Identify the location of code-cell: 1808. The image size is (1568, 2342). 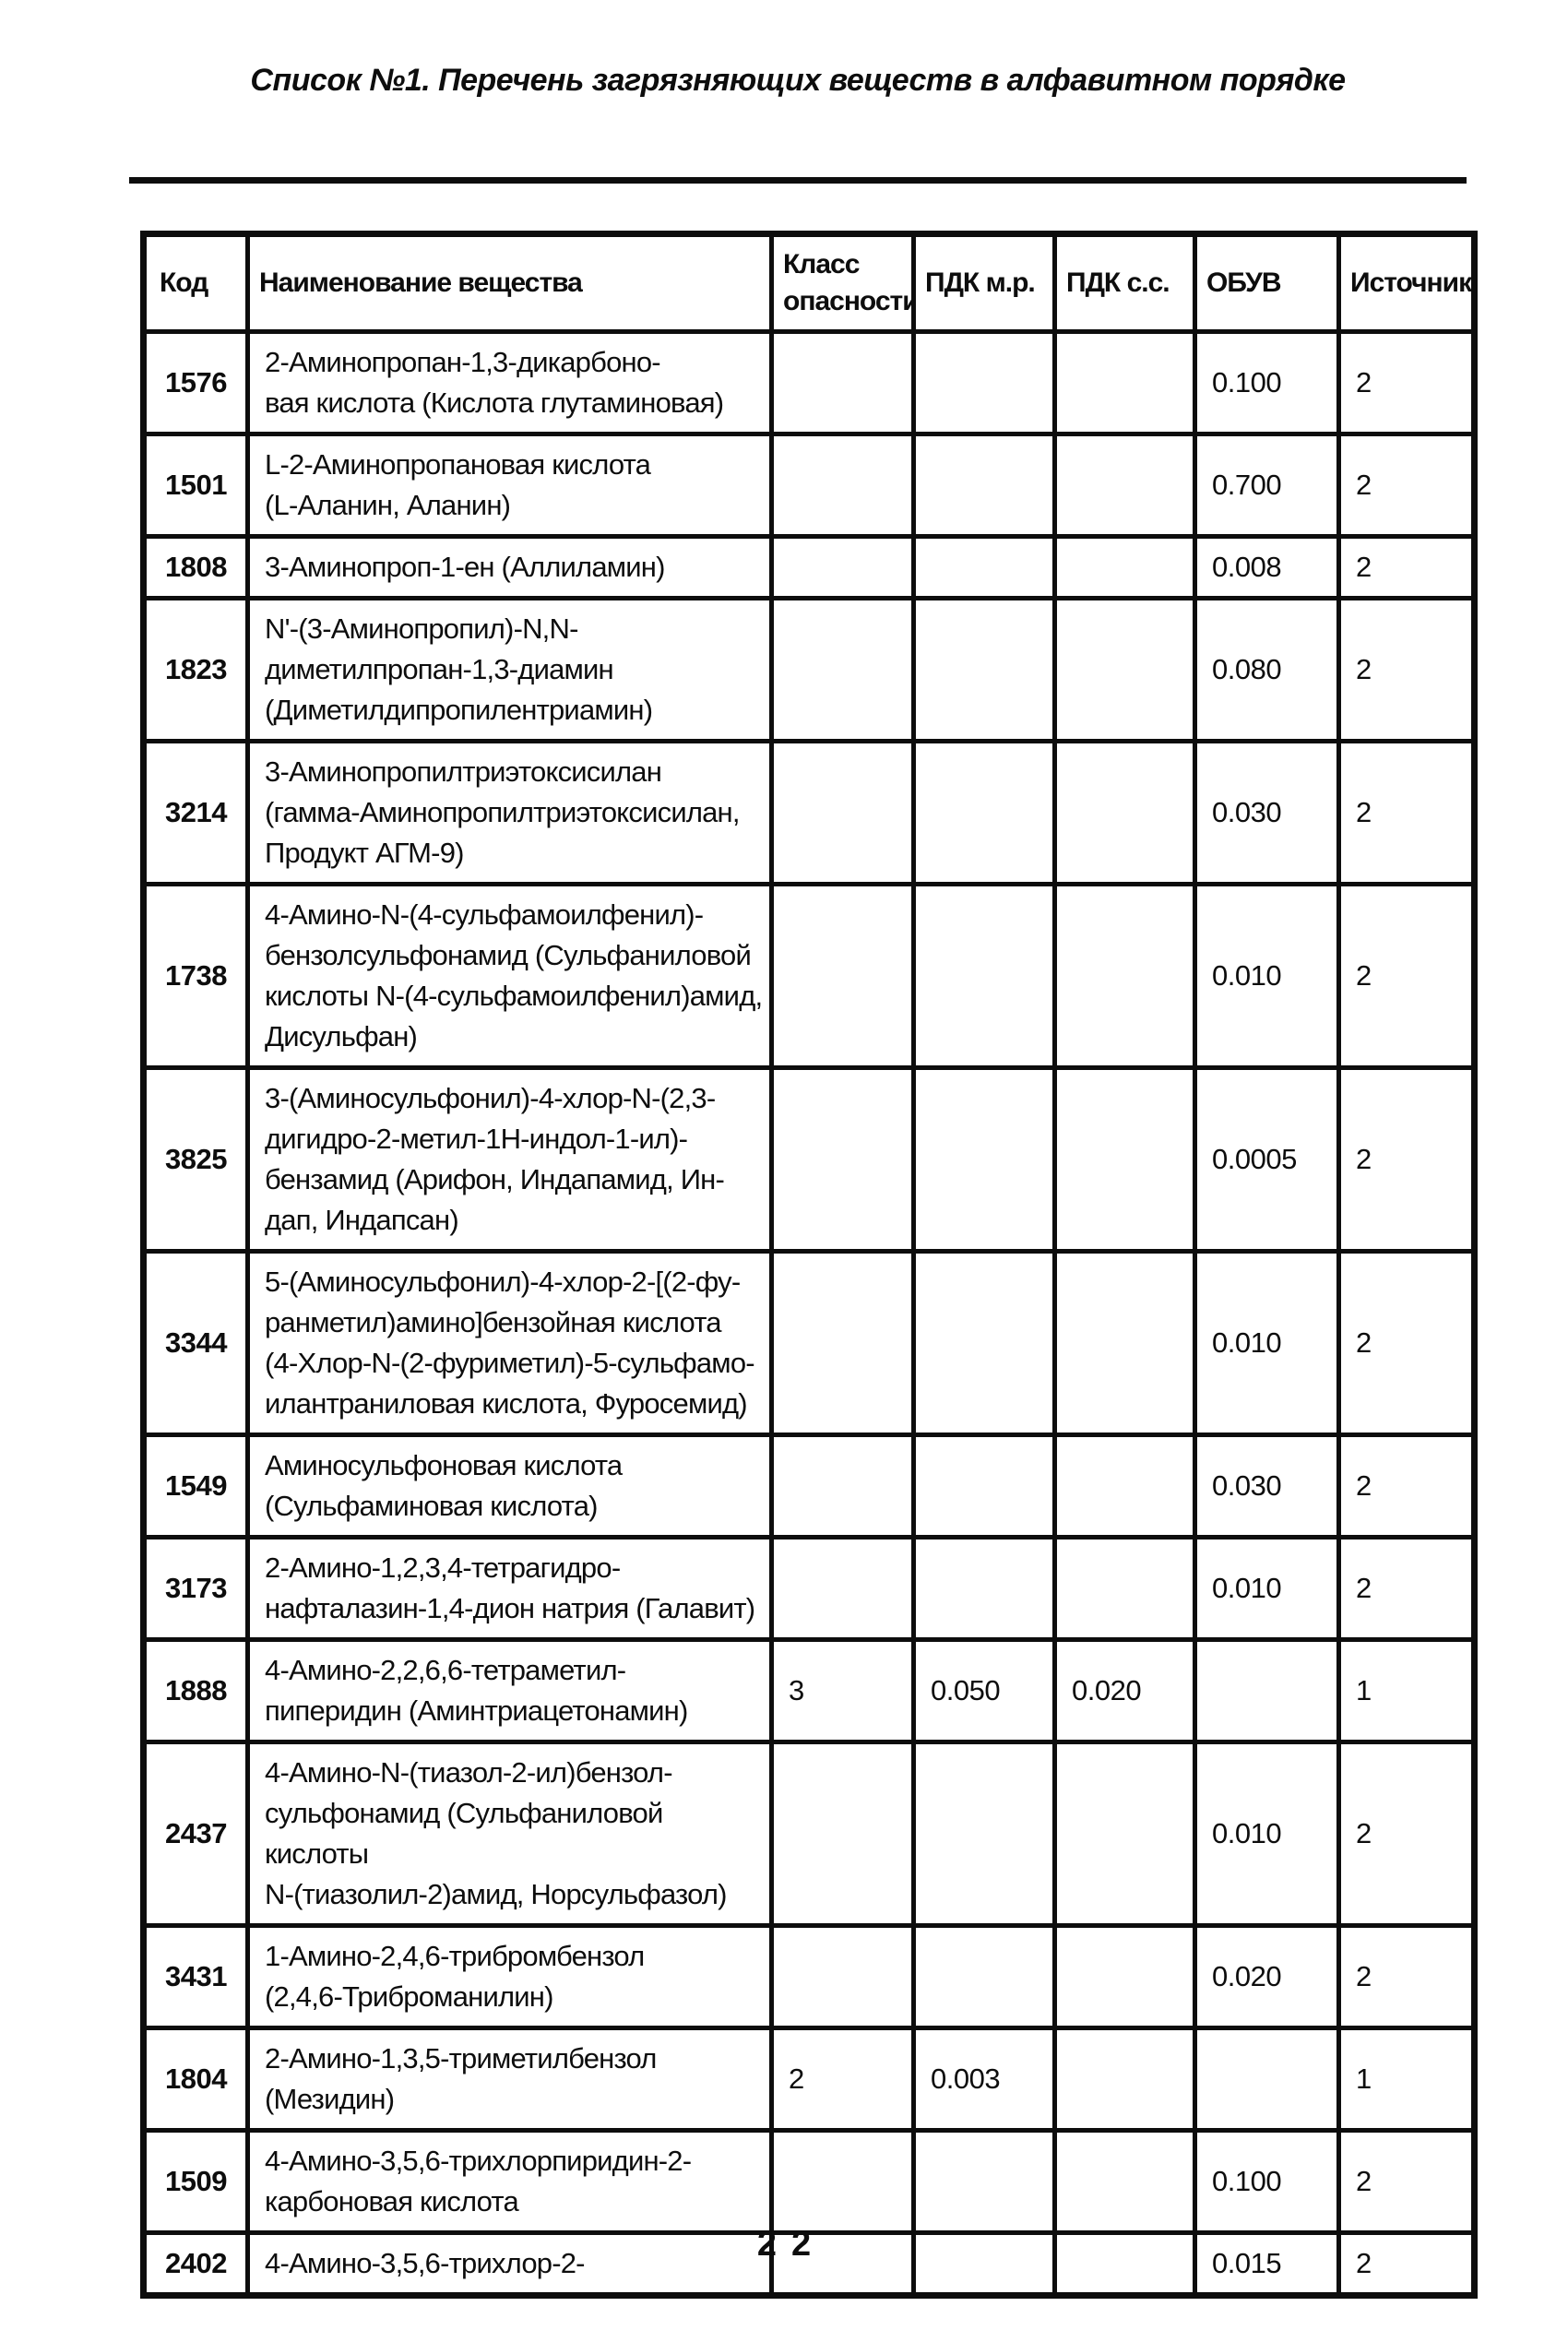
(195, 567).